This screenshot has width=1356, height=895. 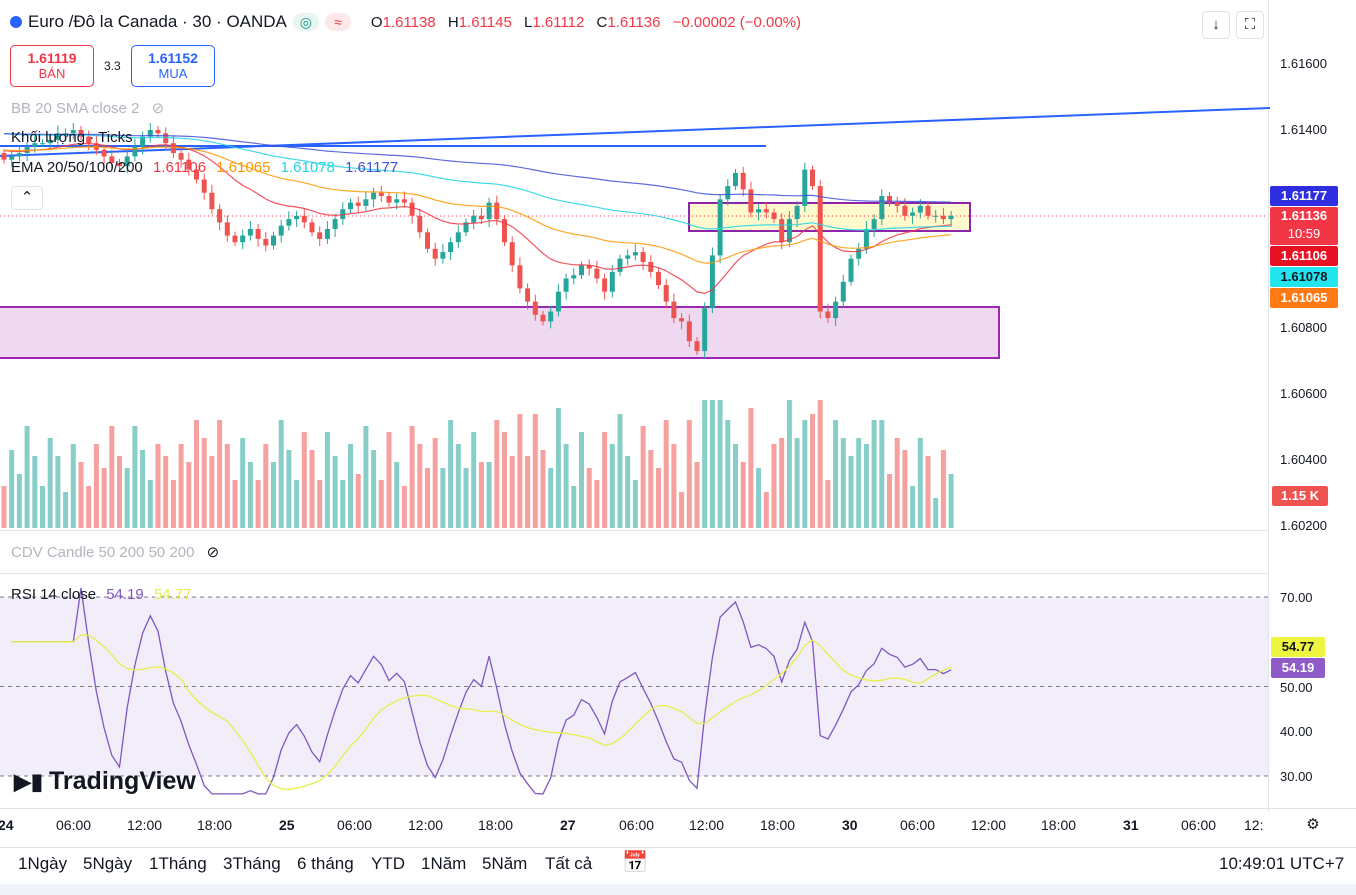 What do you see at coordinates (850, 825) in the screenshot?
I see `time-axis-label: 30` at bounding box center [850, 825].